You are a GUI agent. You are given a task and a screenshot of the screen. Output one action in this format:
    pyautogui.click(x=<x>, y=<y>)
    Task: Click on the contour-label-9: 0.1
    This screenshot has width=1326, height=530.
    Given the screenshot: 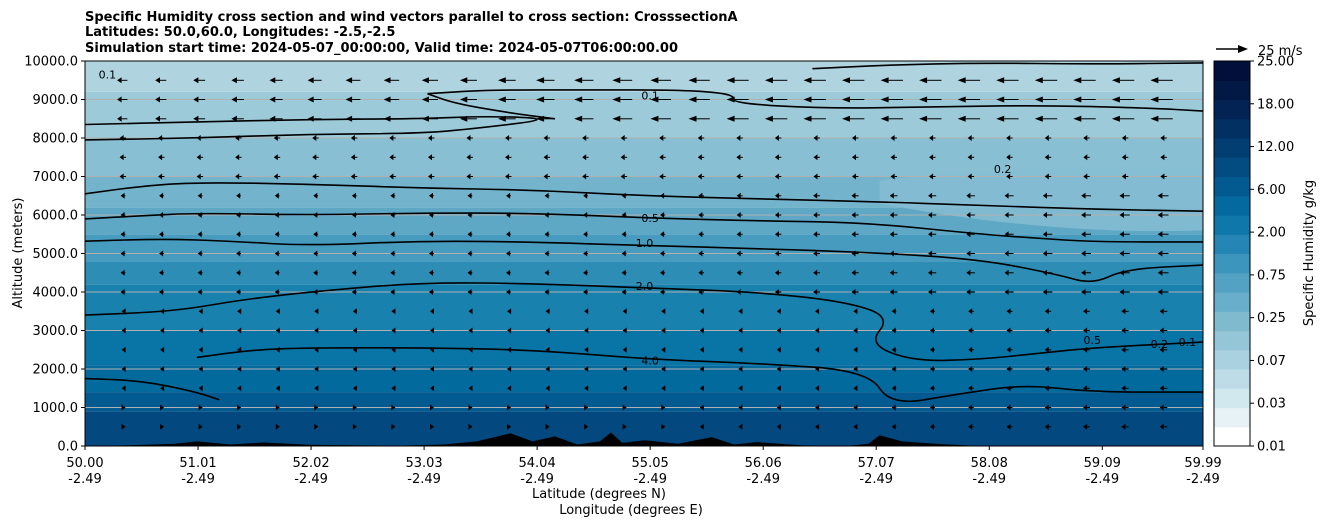 What is the action you would take?
    pyautogui.click(x=1188, y=342)
    